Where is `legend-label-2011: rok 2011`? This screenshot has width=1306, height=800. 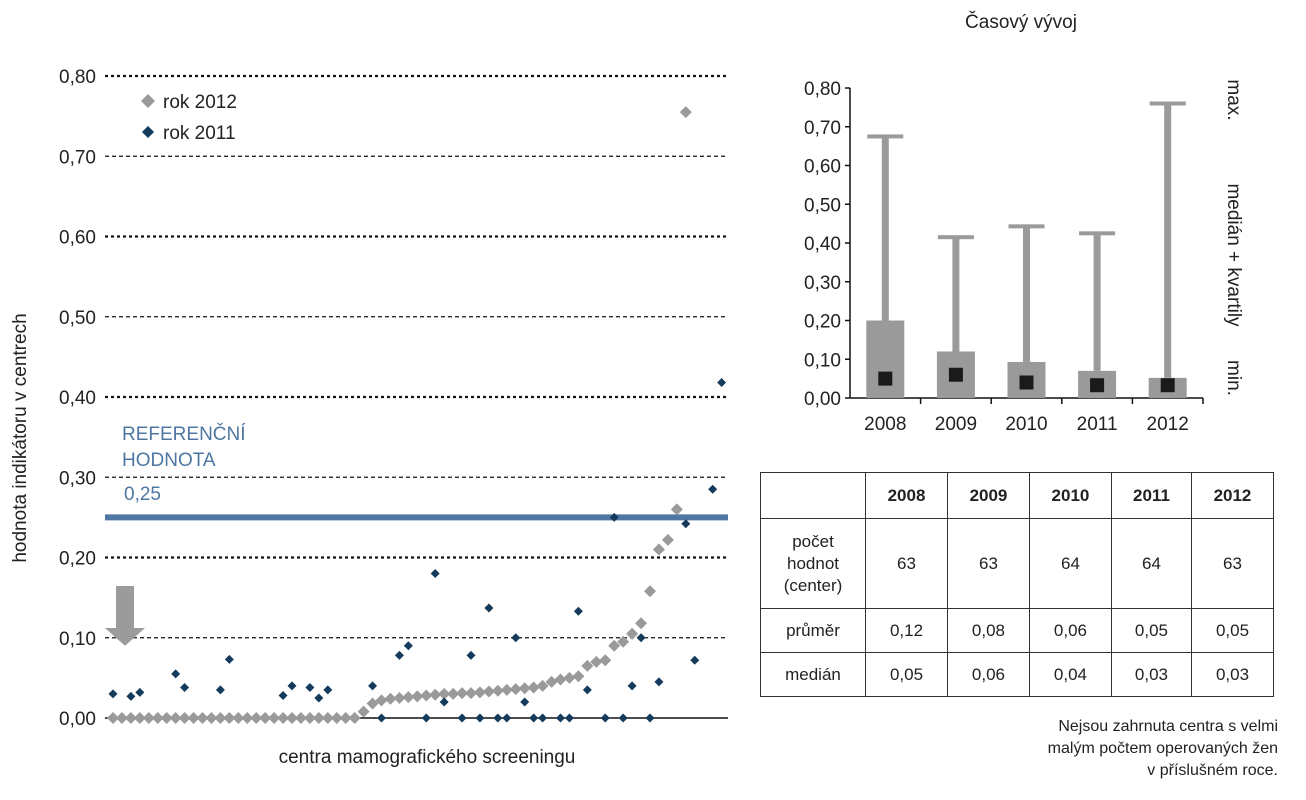
legend-label-2011: rok 2011 is located at coordinates (199, 133).